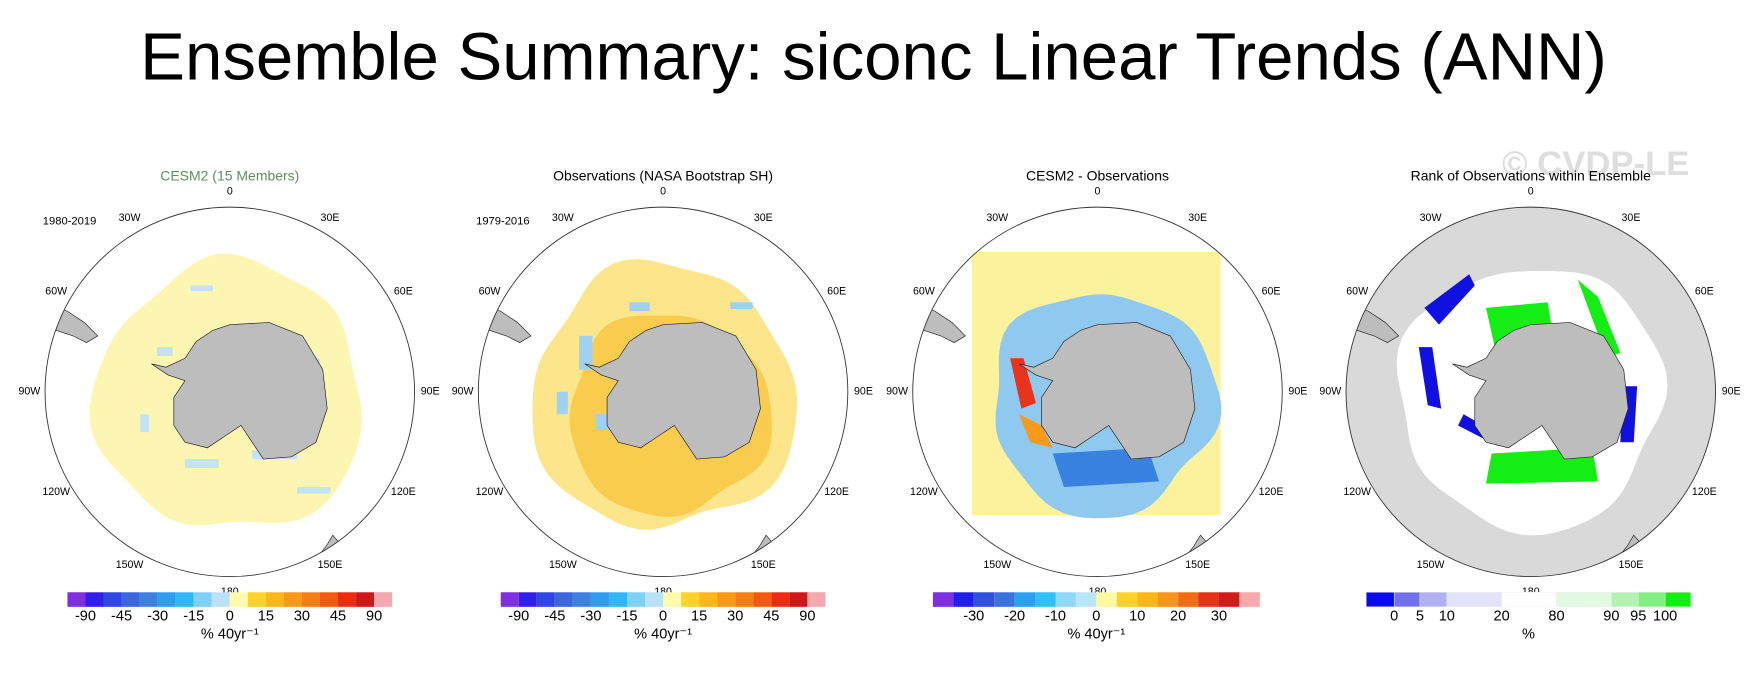  What do you see at coordinates (85, 617) in the screenshot?
I see `colorbar-label: -90` at bounding box center [85, 617].